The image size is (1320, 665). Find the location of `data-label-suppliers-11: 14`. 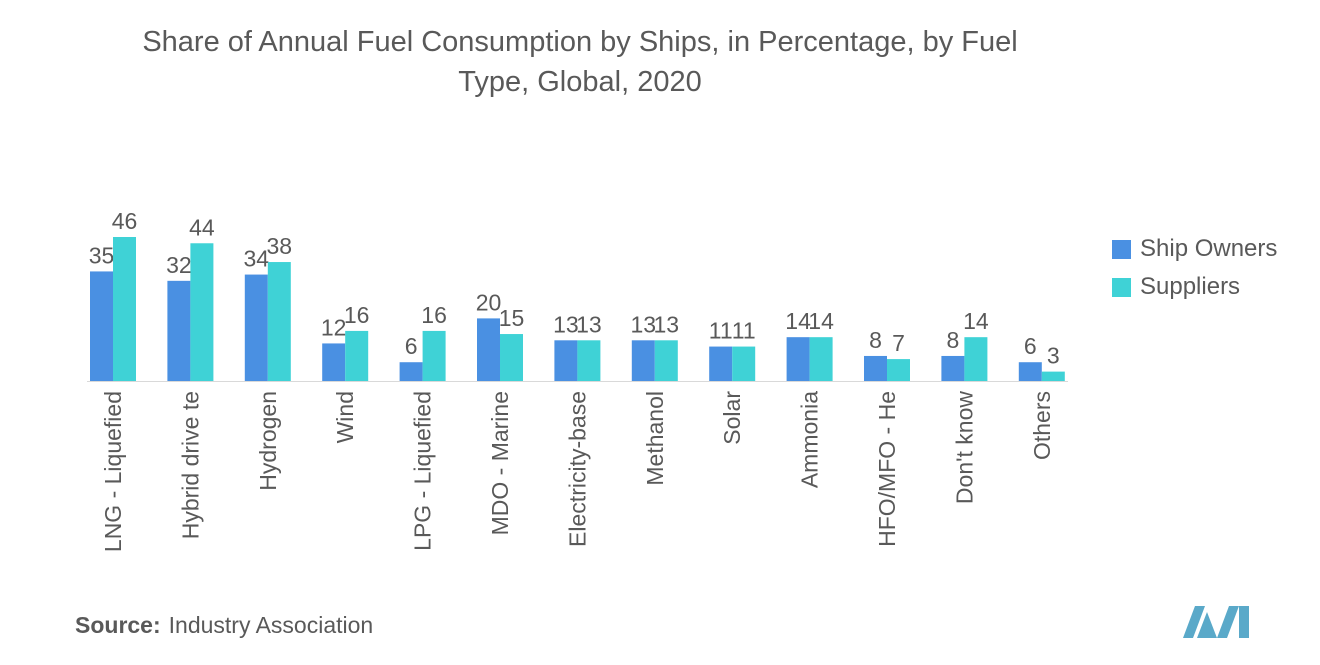

data-label-suppliers-11: 14 is located at coordinates (976, 321).